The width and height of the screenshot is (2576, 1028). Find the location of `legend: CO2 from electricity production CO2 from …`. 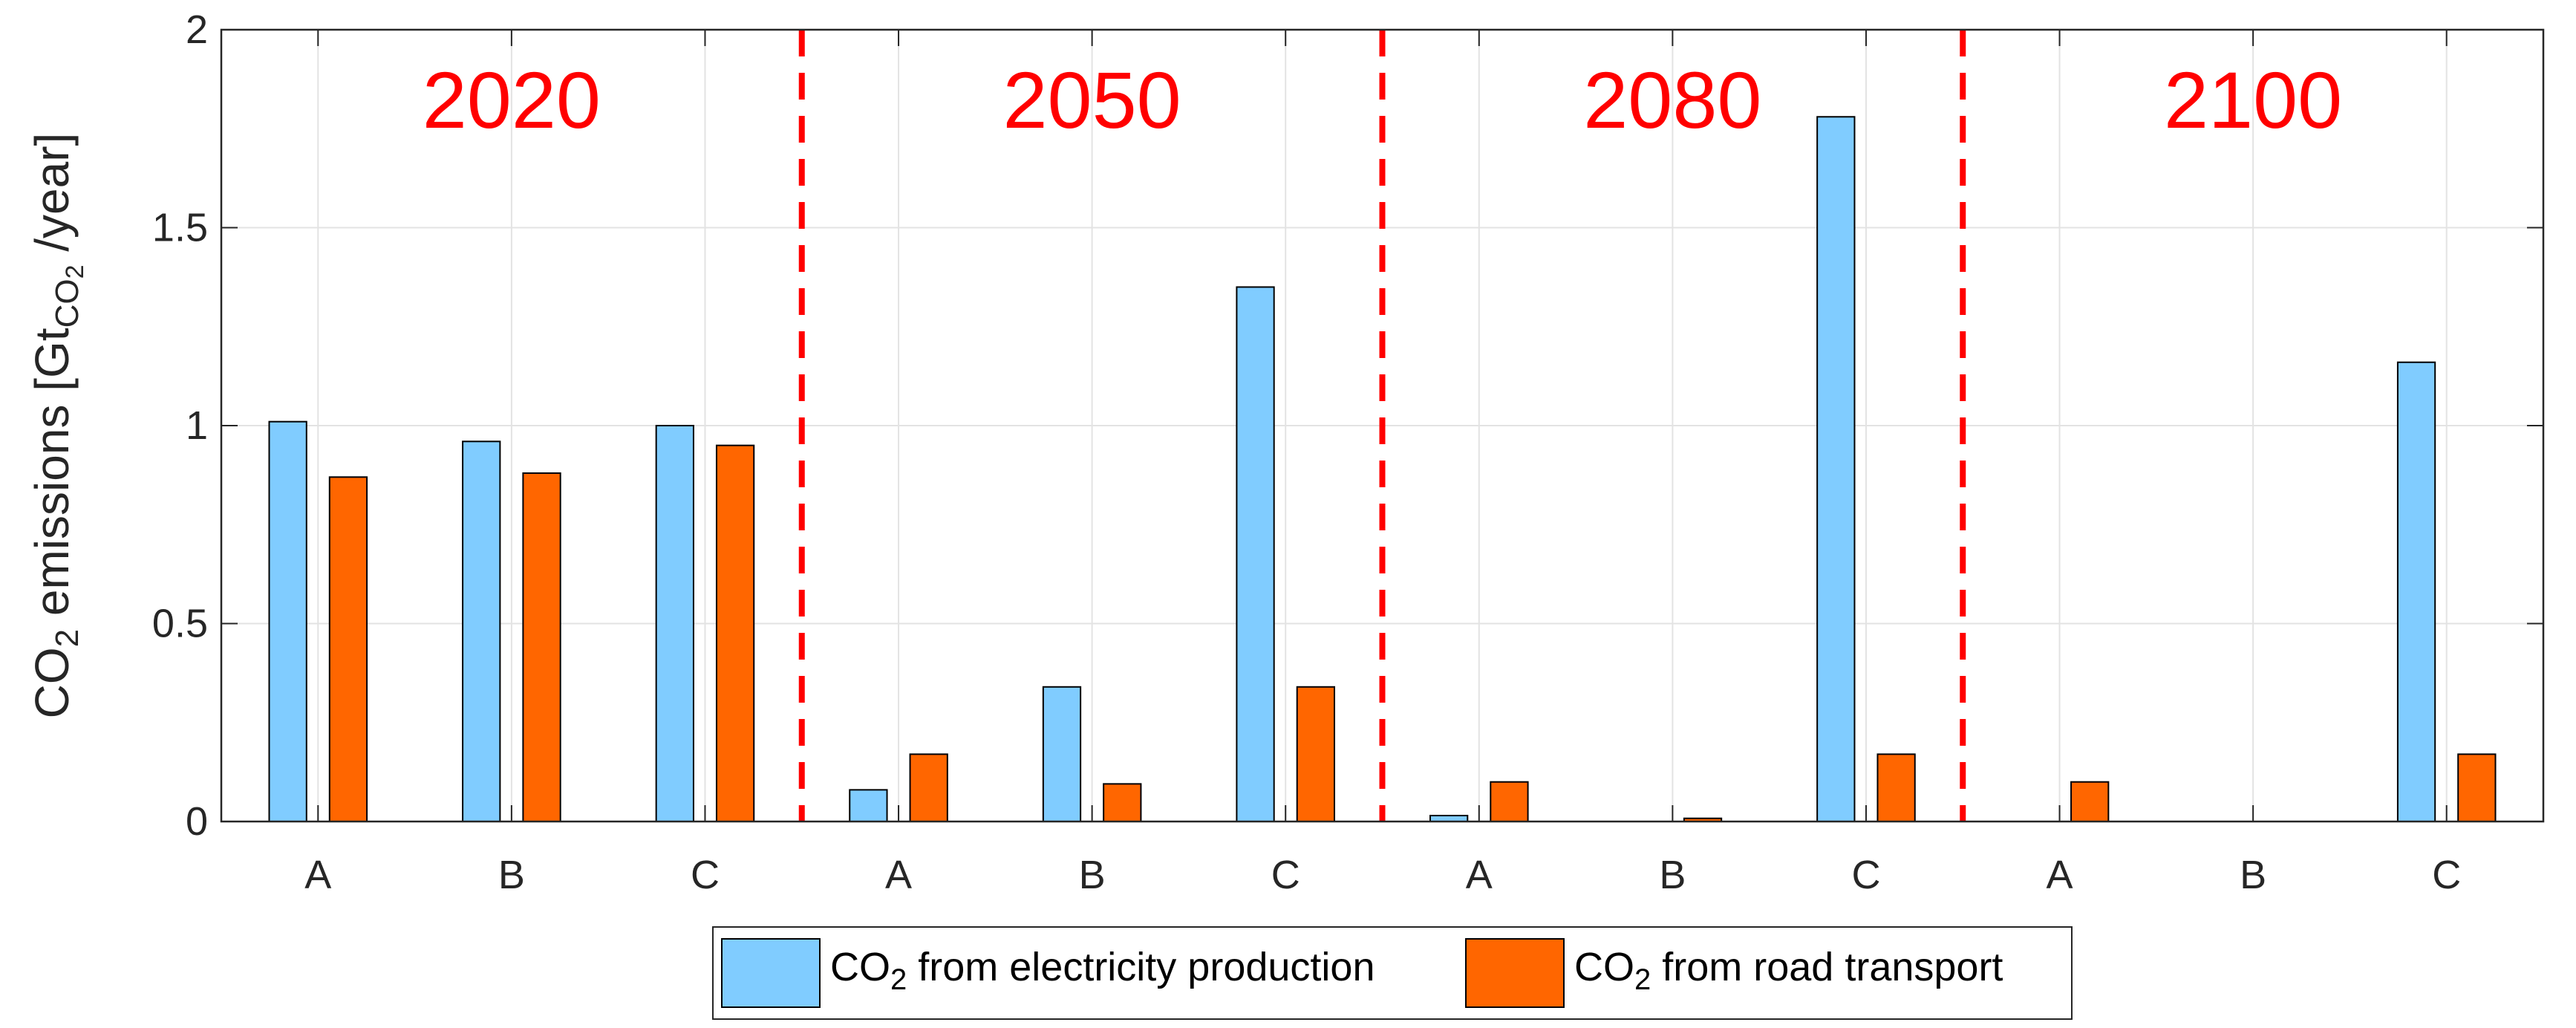

legend: CO2 from electricity production CO2 from … is located at coordinates (1392, 973).